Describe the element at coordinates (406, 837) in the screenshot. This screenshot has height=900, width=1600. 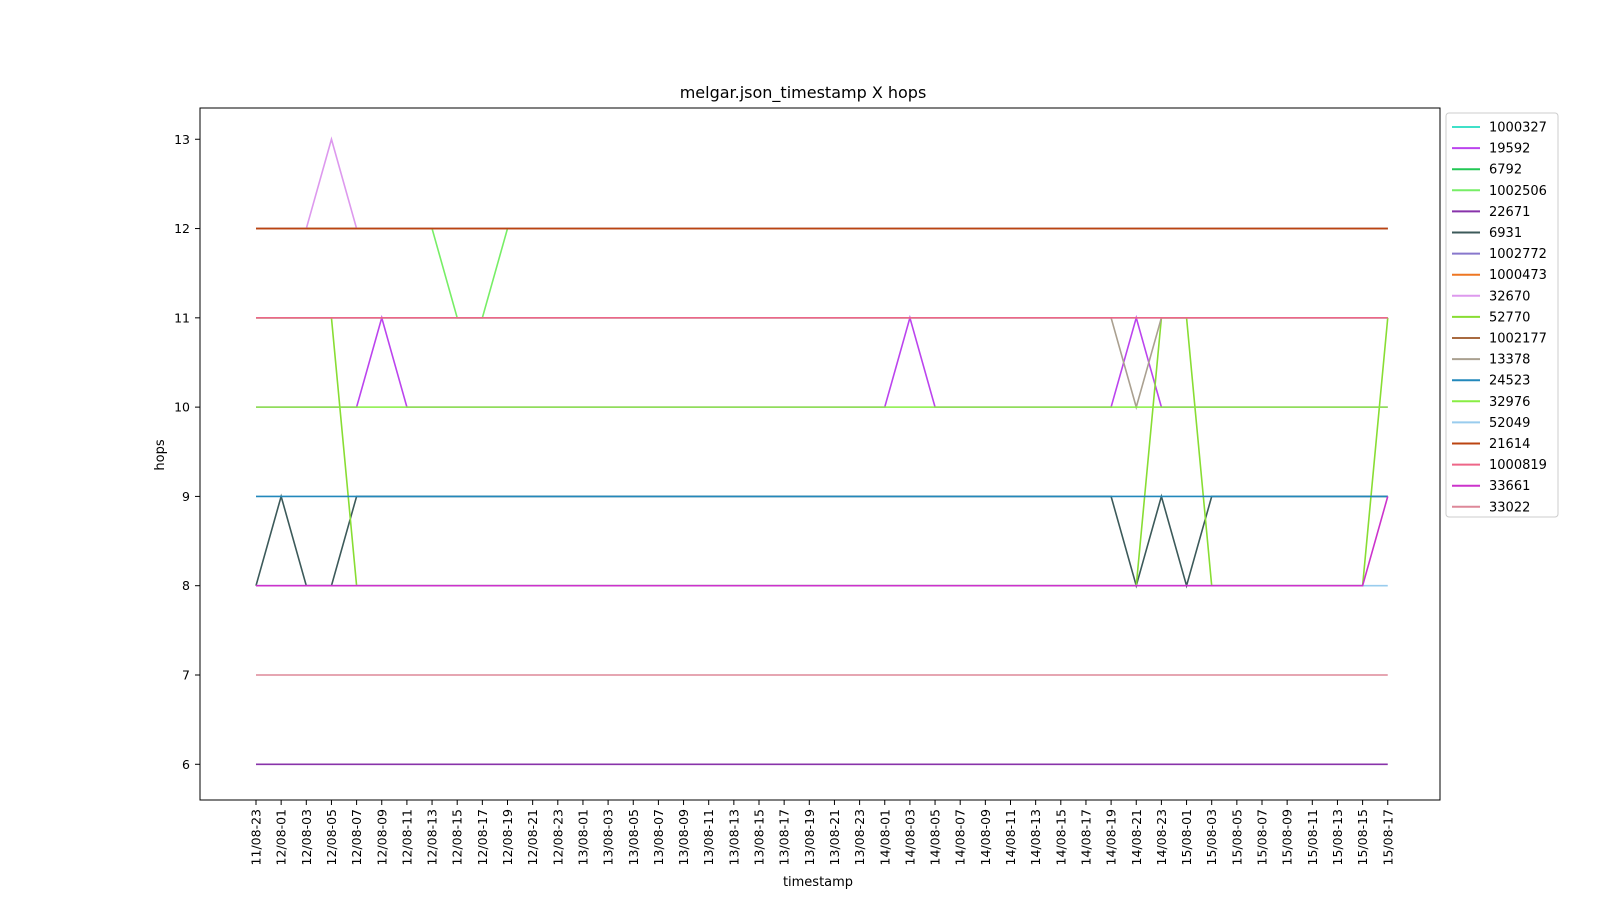
I see `x-tick-label: 12/08-11` at that location.